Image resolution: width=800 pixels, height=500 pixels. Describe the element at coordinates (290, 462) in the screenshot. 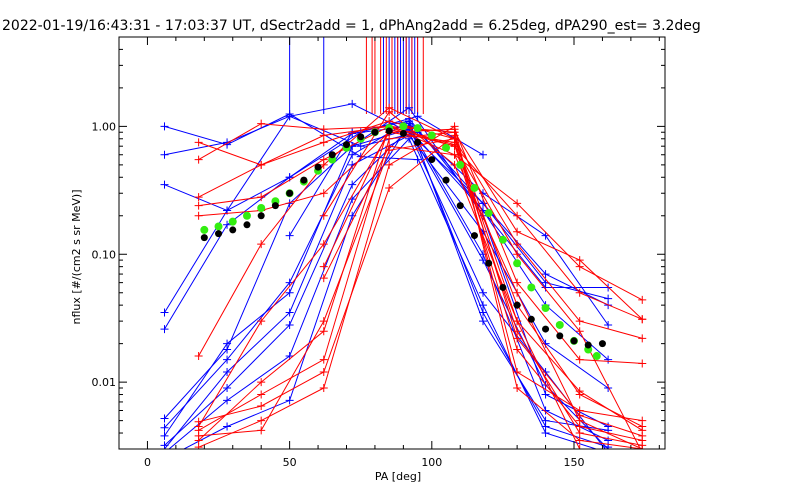

I see `x-tick-label: 50` at that location.